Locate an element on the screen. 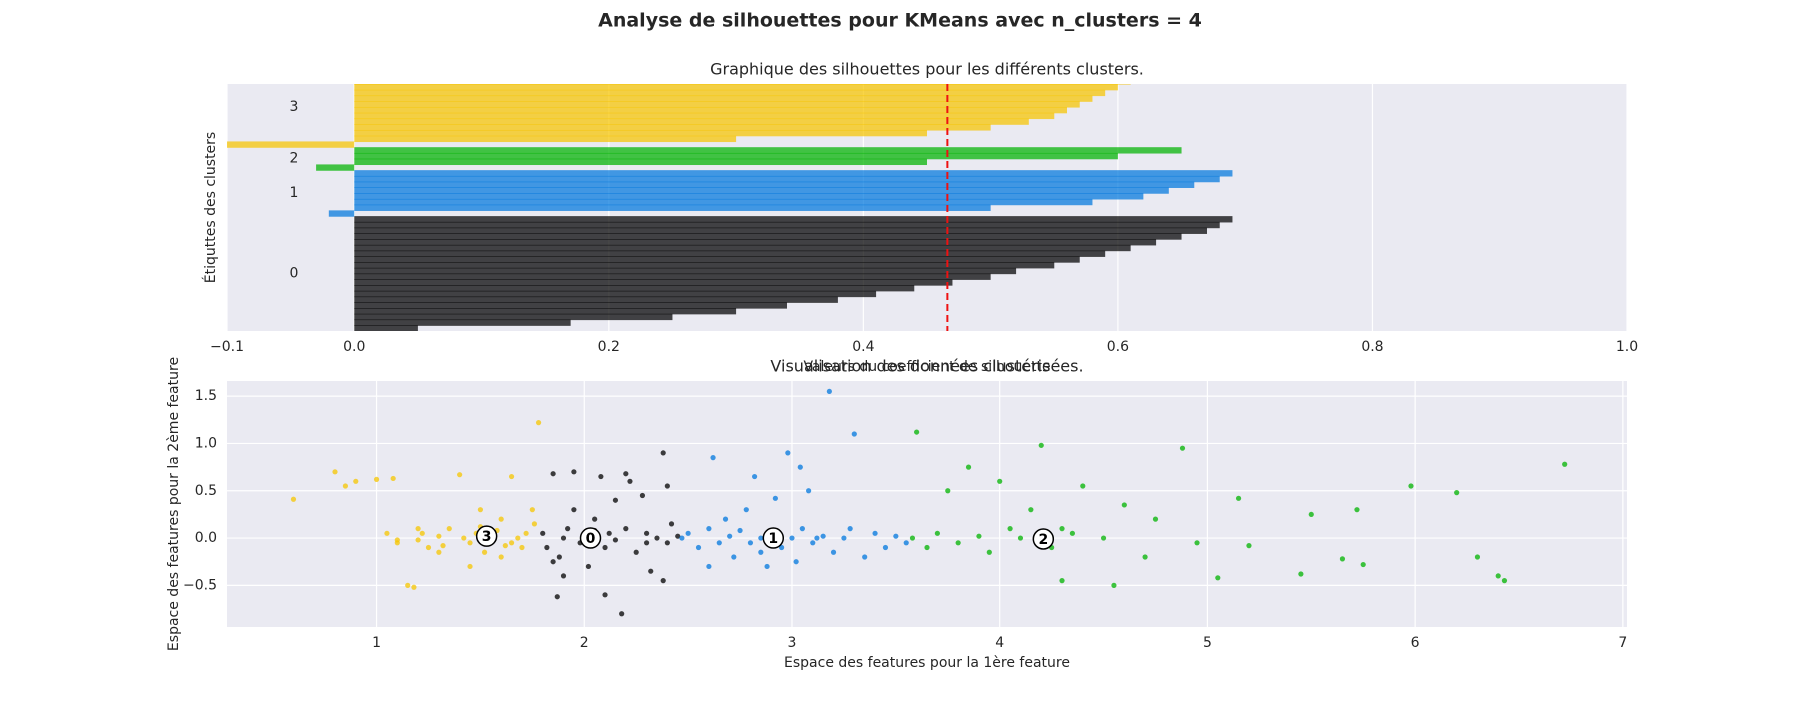 The height and width of the screenshot is (704, 1800). x-tick-label: 0.4 is located at coordinates (863, 347).